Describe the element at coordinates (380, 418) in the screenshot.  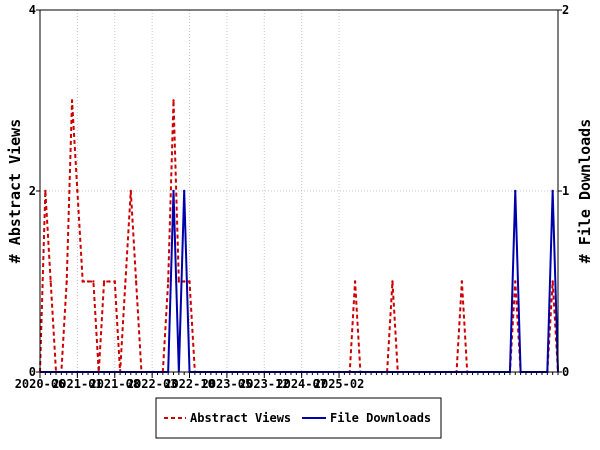
I see `legend-label-downloads: File Downloads` at that location.